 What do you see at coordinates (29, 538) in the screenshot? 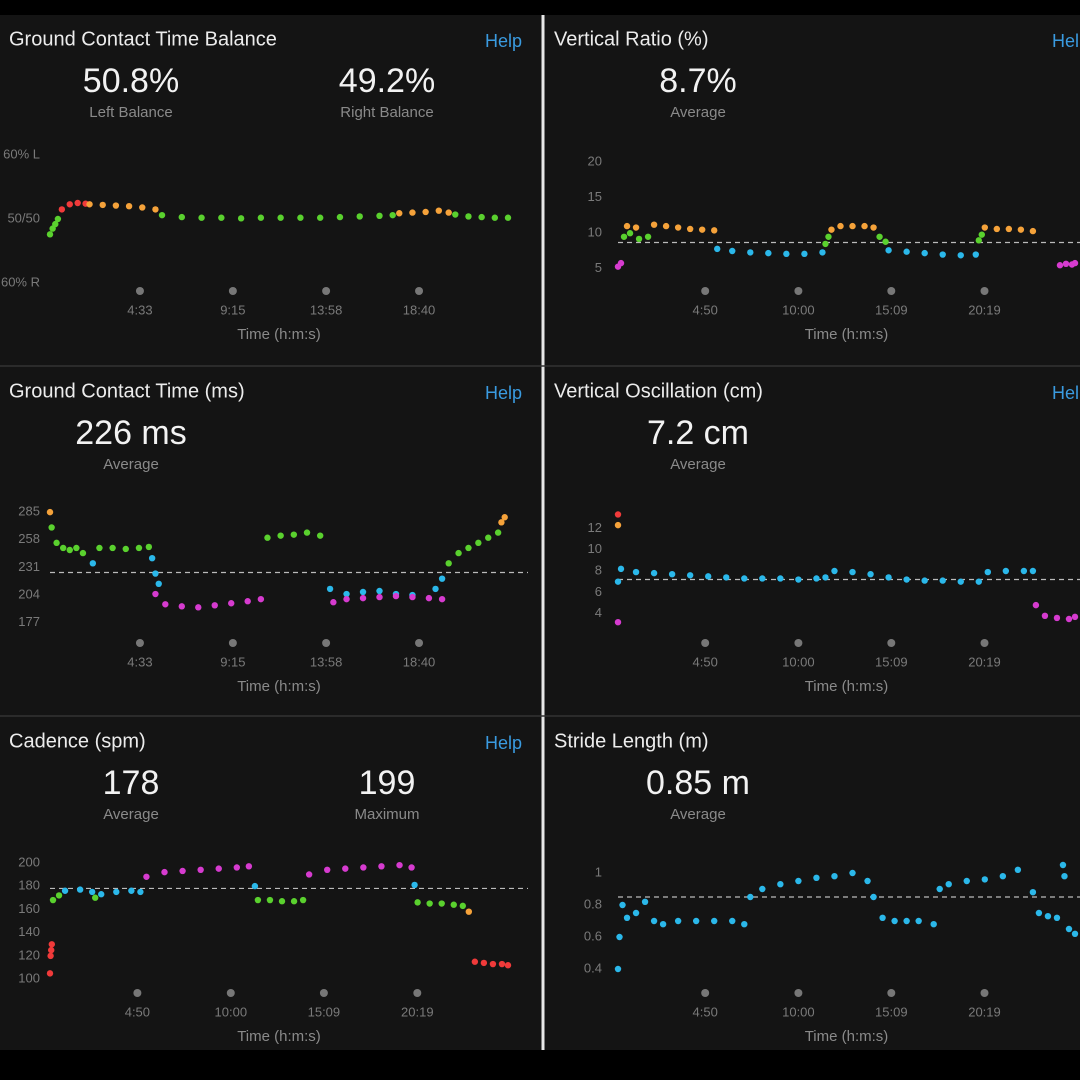
I see `y-tick-label: 258` at bounding box center [29, 538].